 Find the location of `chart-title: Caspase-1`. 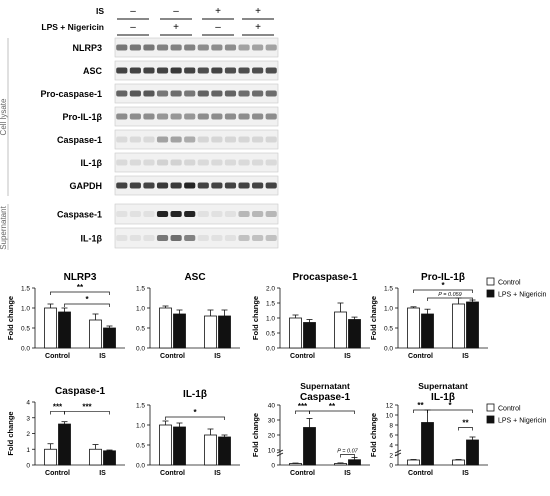

chart-title: Caspase-1 is located at coordinates (80, 391).